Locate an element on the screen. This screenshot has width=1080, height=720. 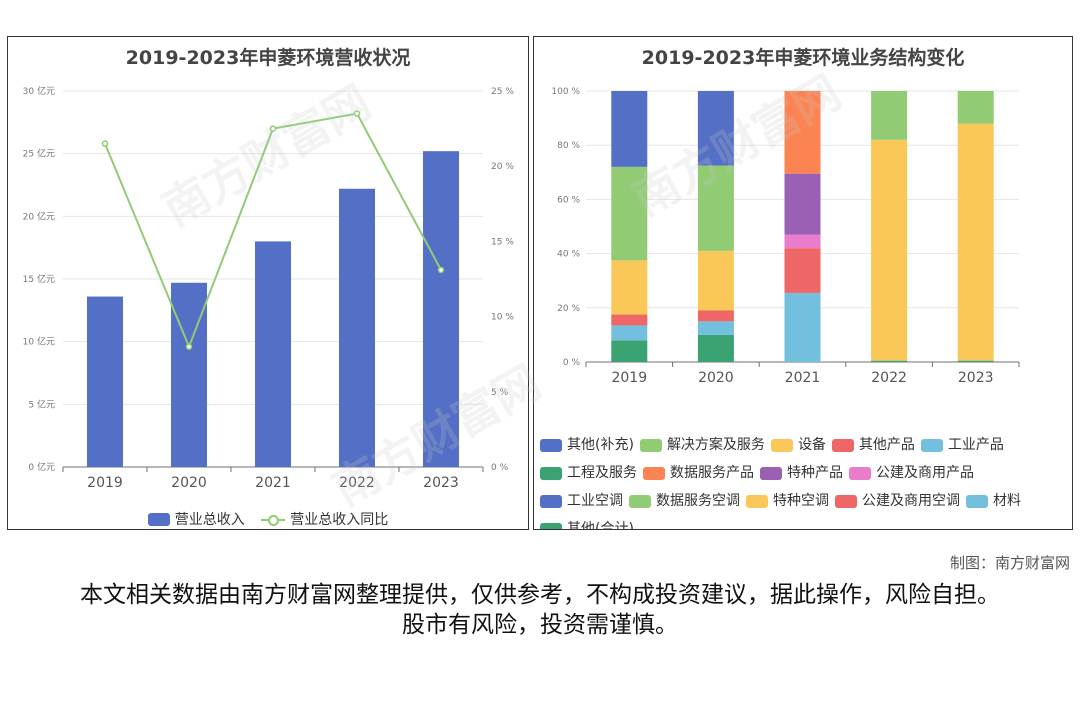
y-tick-label: 60 % is located at coordinates (568, 200).